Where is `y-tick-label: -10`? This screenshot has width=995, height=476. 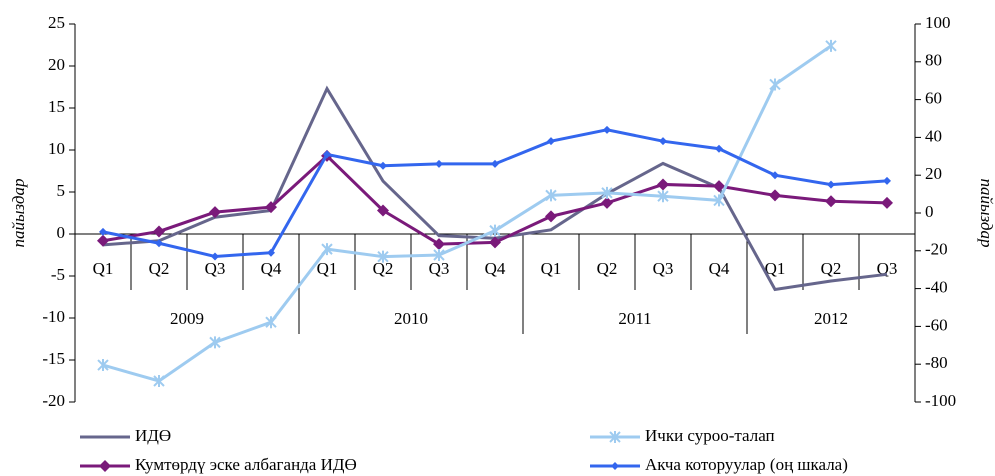
y-tick-label: -10 is located at coordinates (53, 316).